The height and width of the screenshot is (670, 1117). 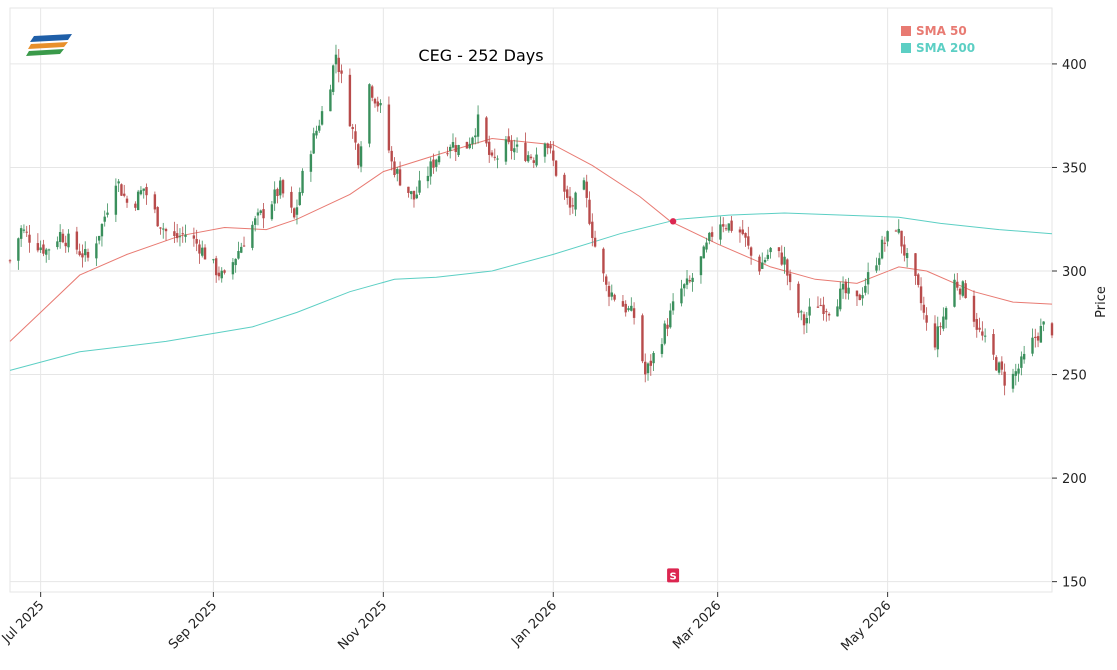 I want to click on y-tick-label: 250, so click(x=1074, y=376).